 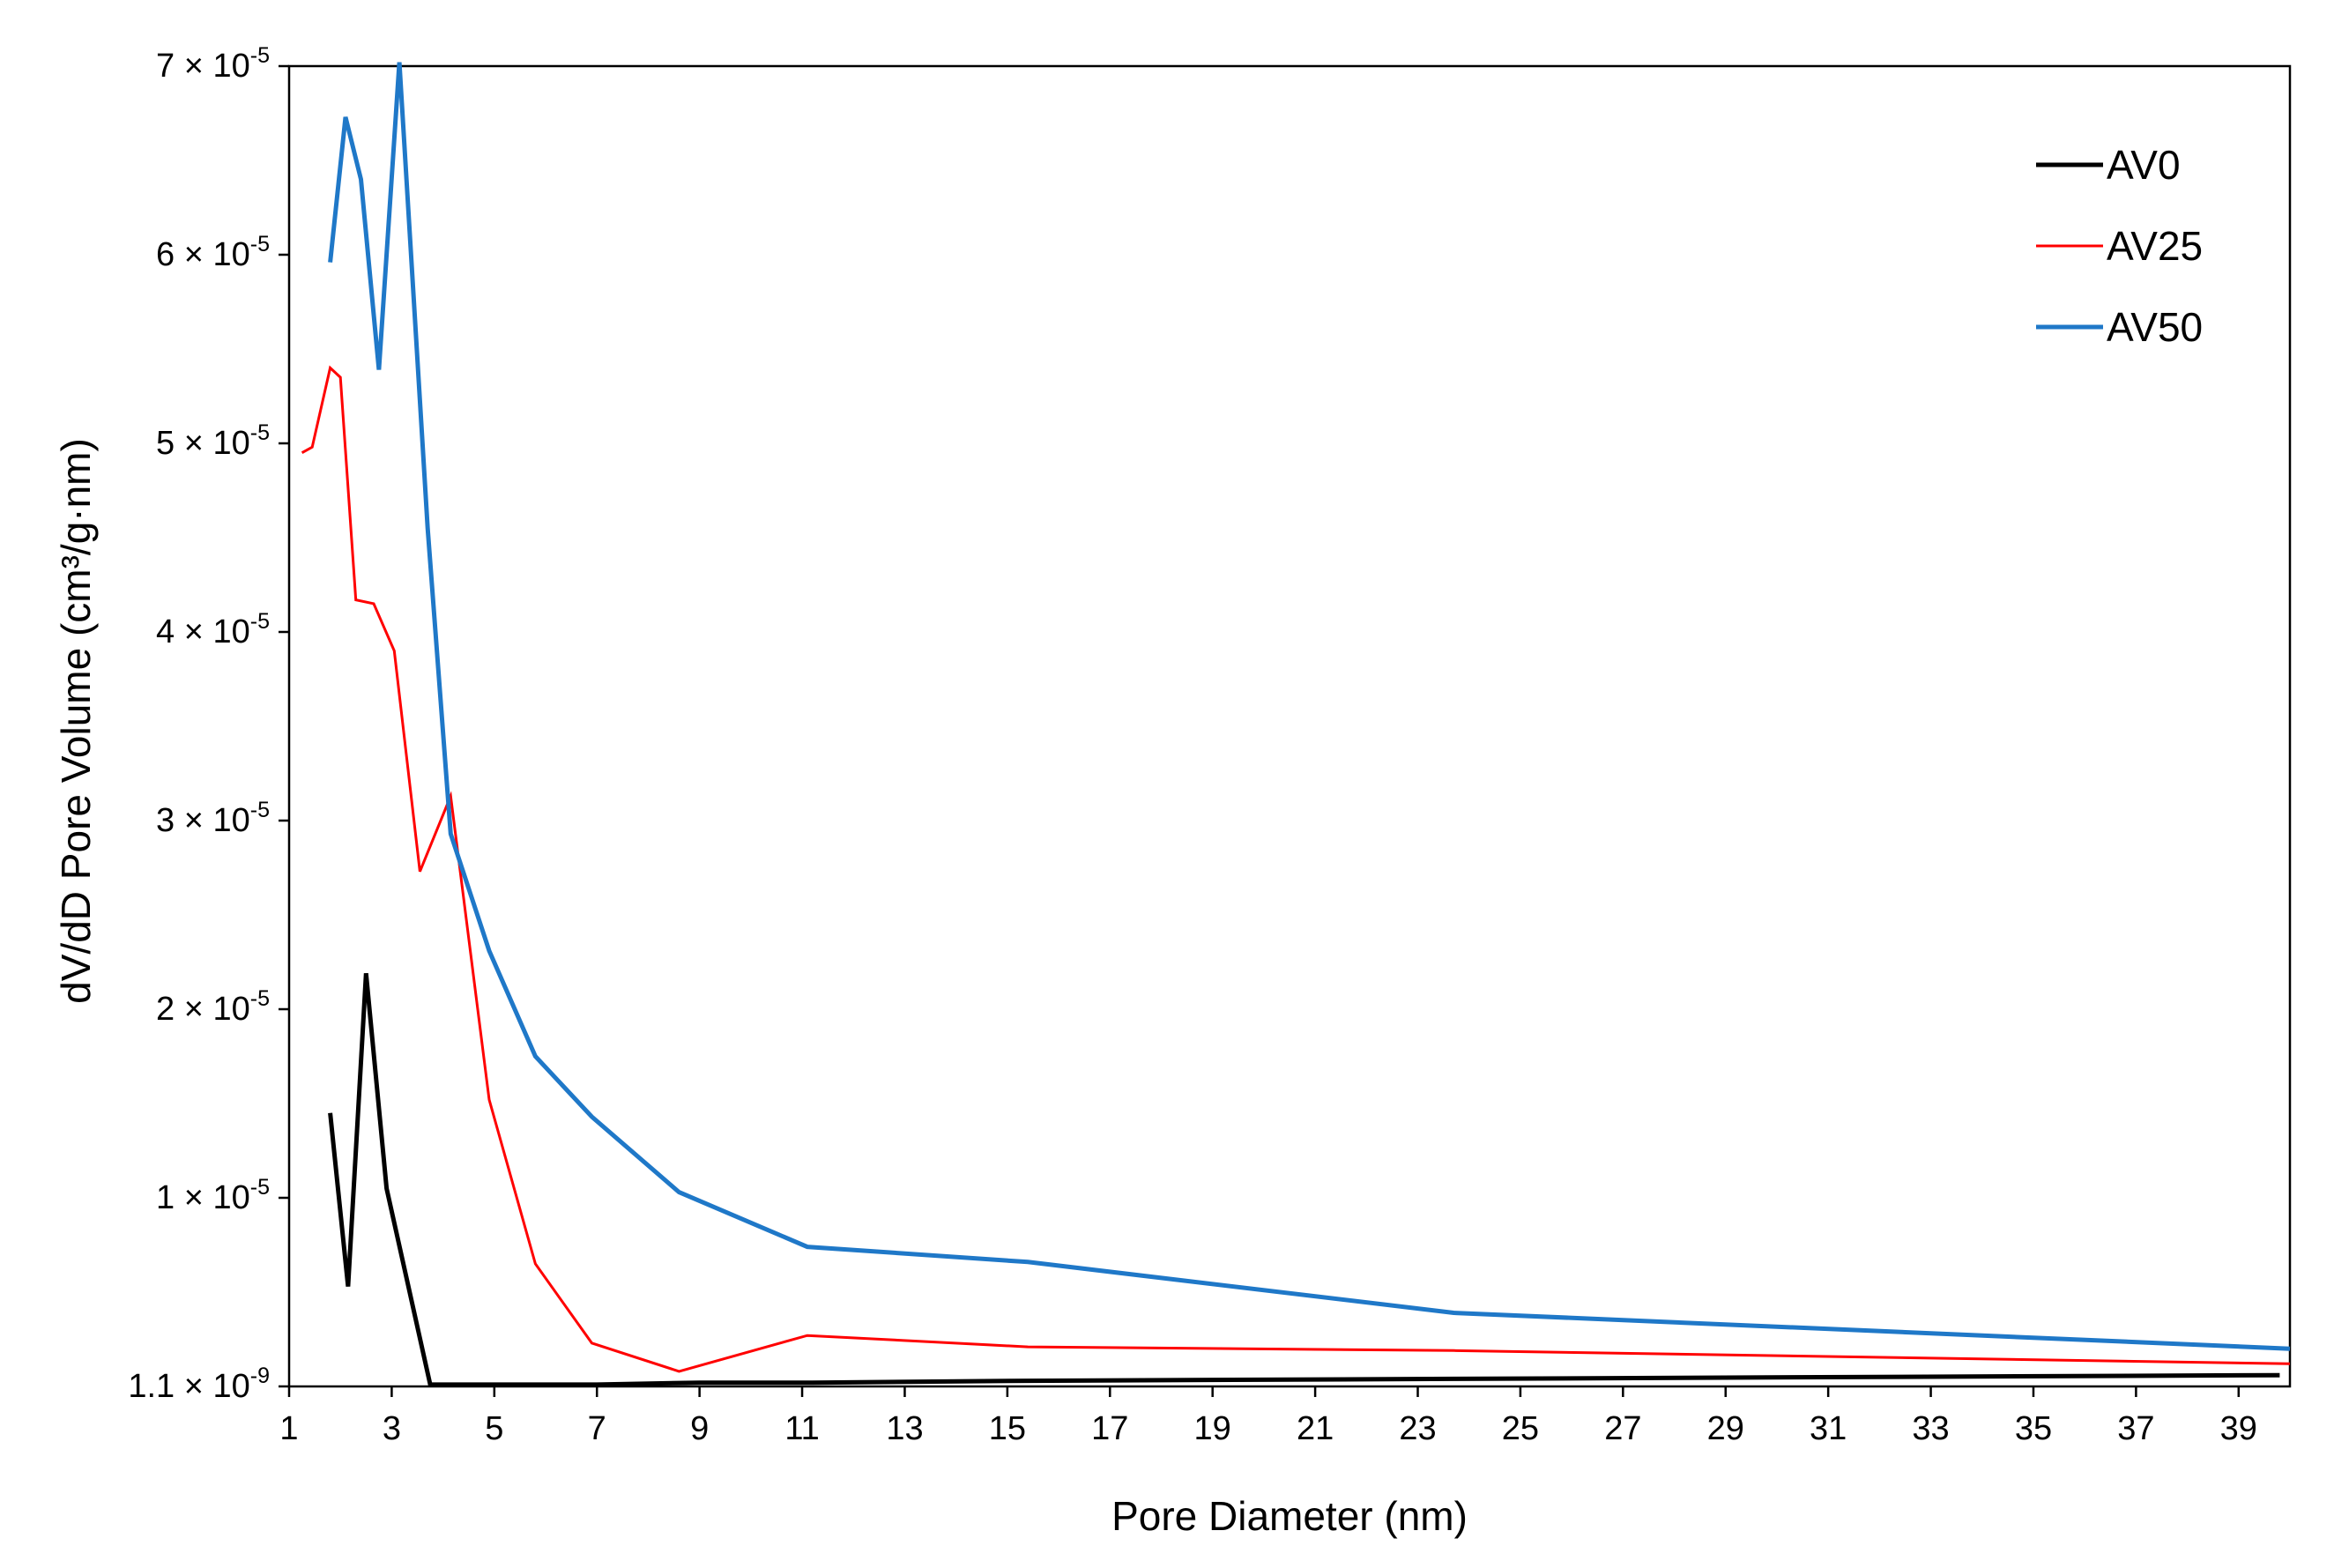 What do you see at coordinates (2155, 327) in the screenshot?
I see `legend-label-av50: AV50` at bounding box center [2155, 327].